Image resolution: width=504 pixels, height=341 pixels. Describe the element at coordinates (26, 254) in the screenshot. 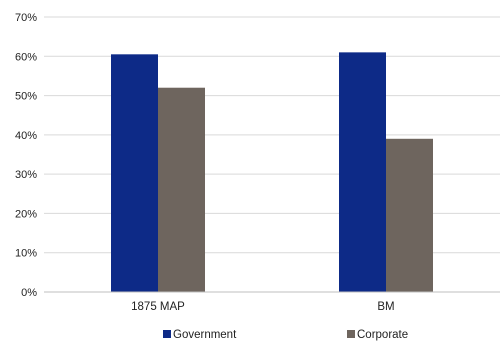

I see `y-tick-label: 10%` at that location.